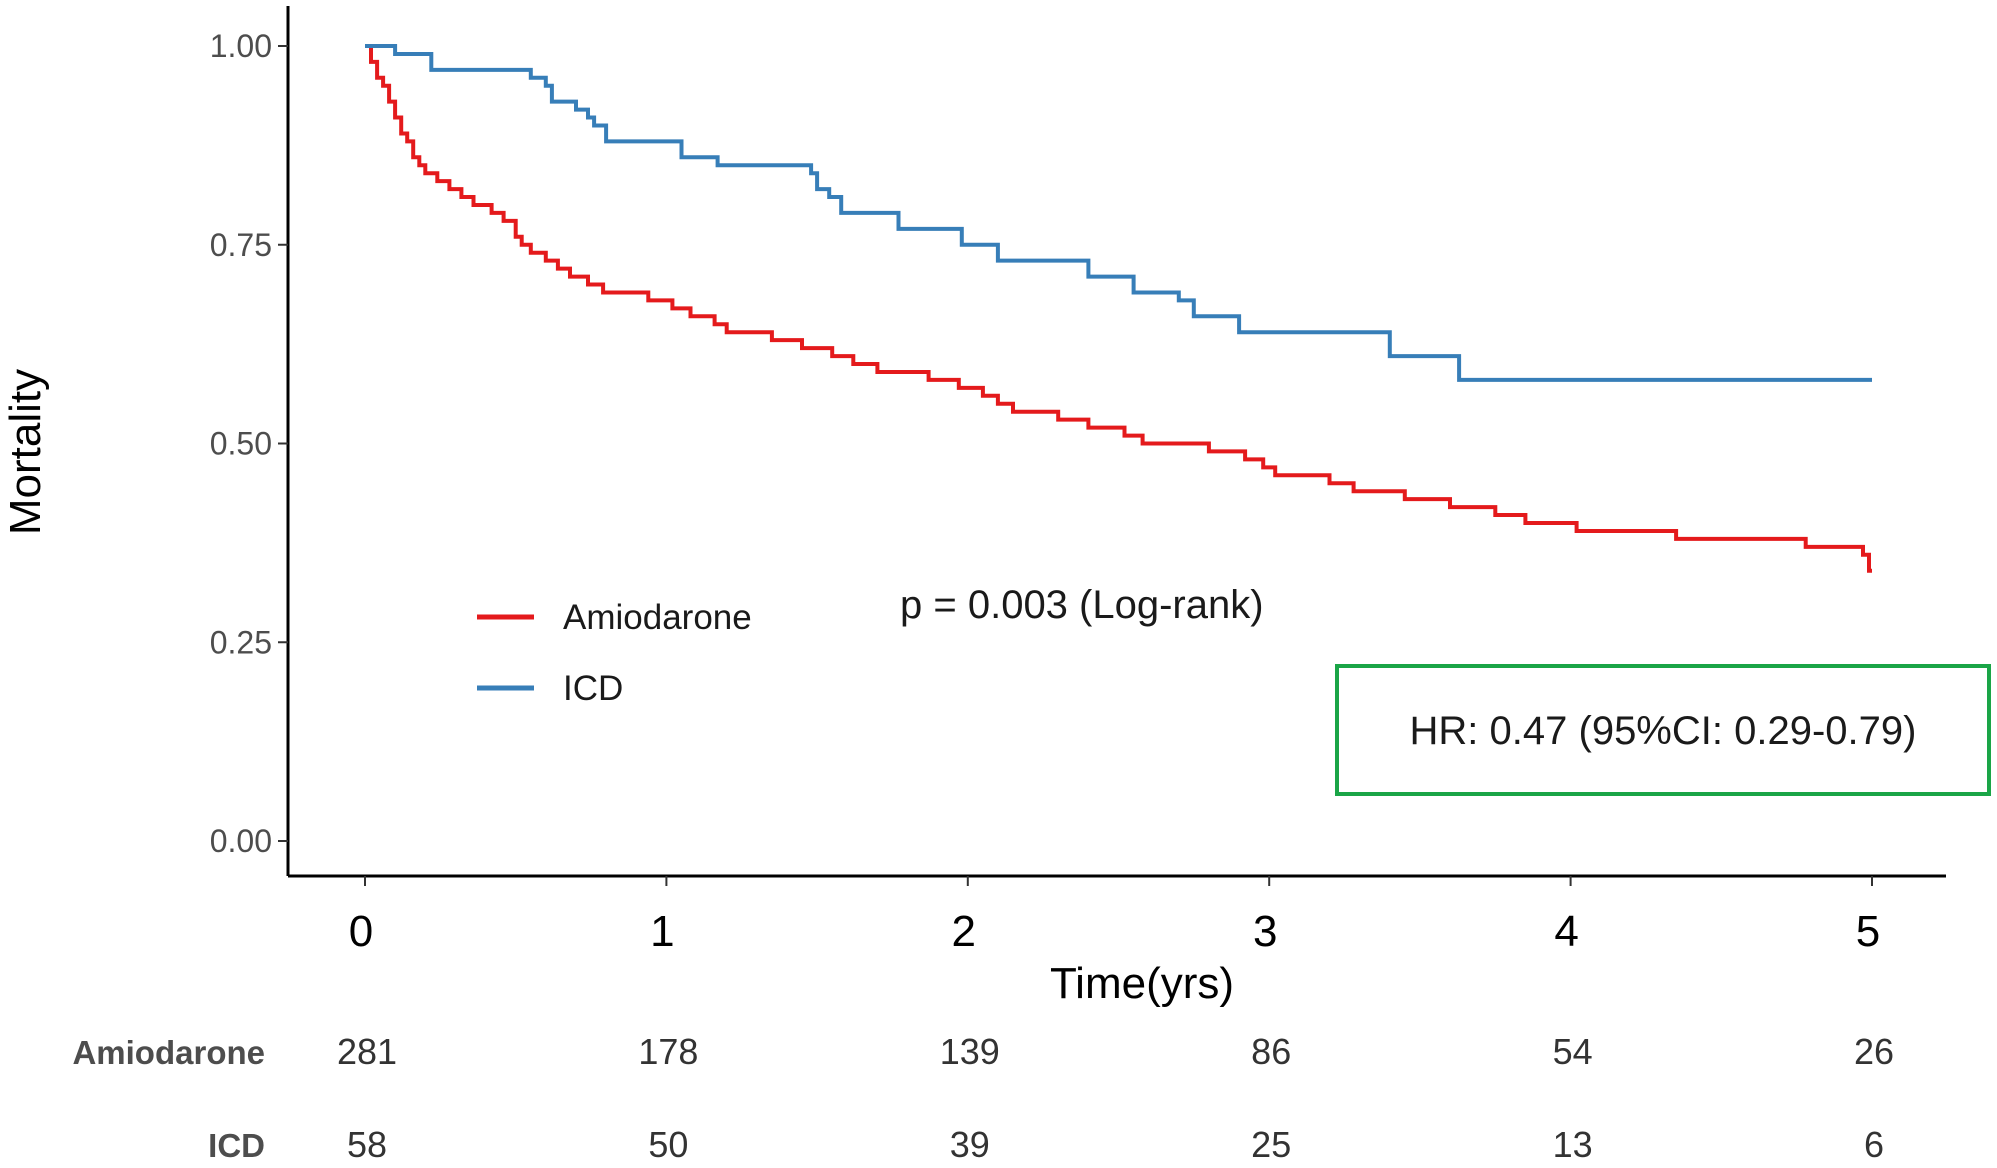 The image size is (1997, 1168). I want to click on risk-table-value: 6, so click(1874, 1144).